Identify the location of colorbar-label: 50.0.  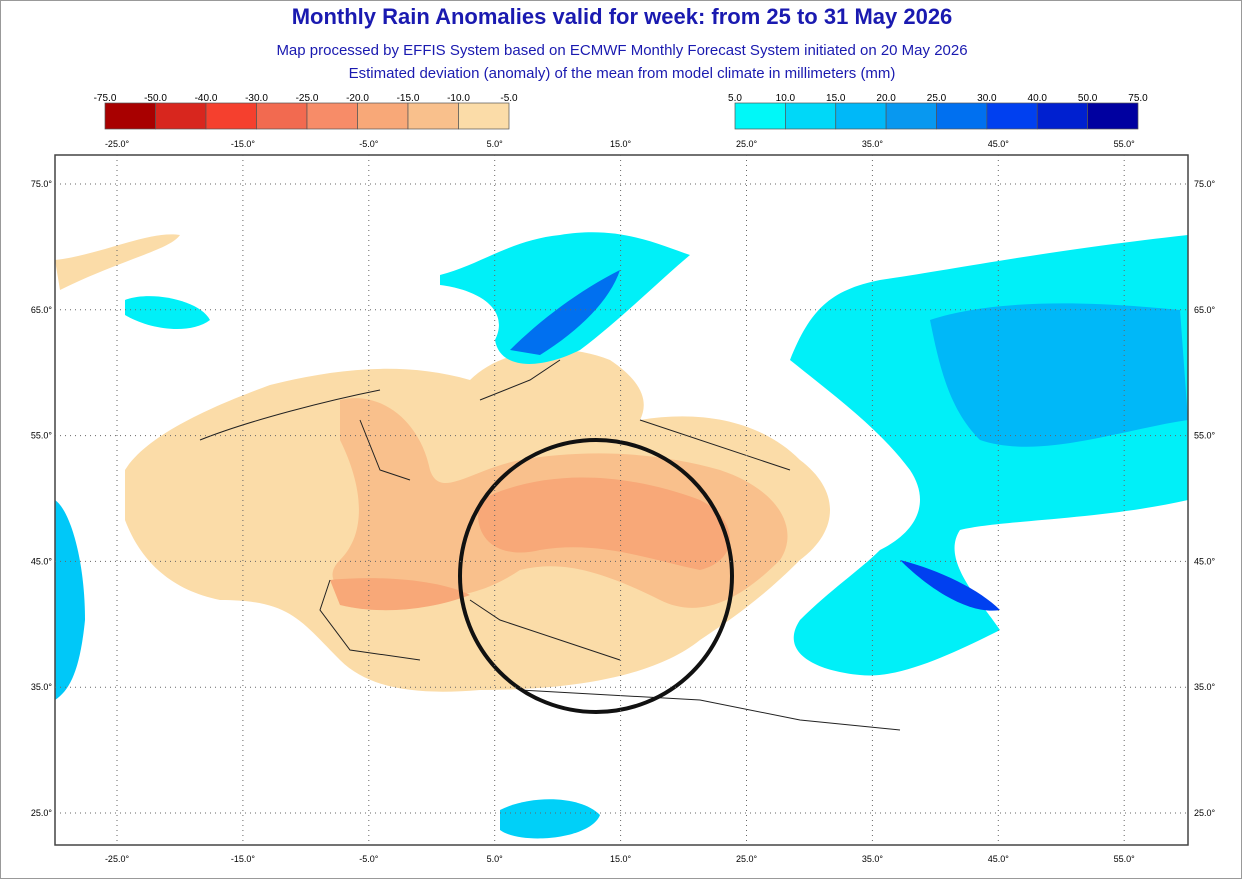
(1088, 98).